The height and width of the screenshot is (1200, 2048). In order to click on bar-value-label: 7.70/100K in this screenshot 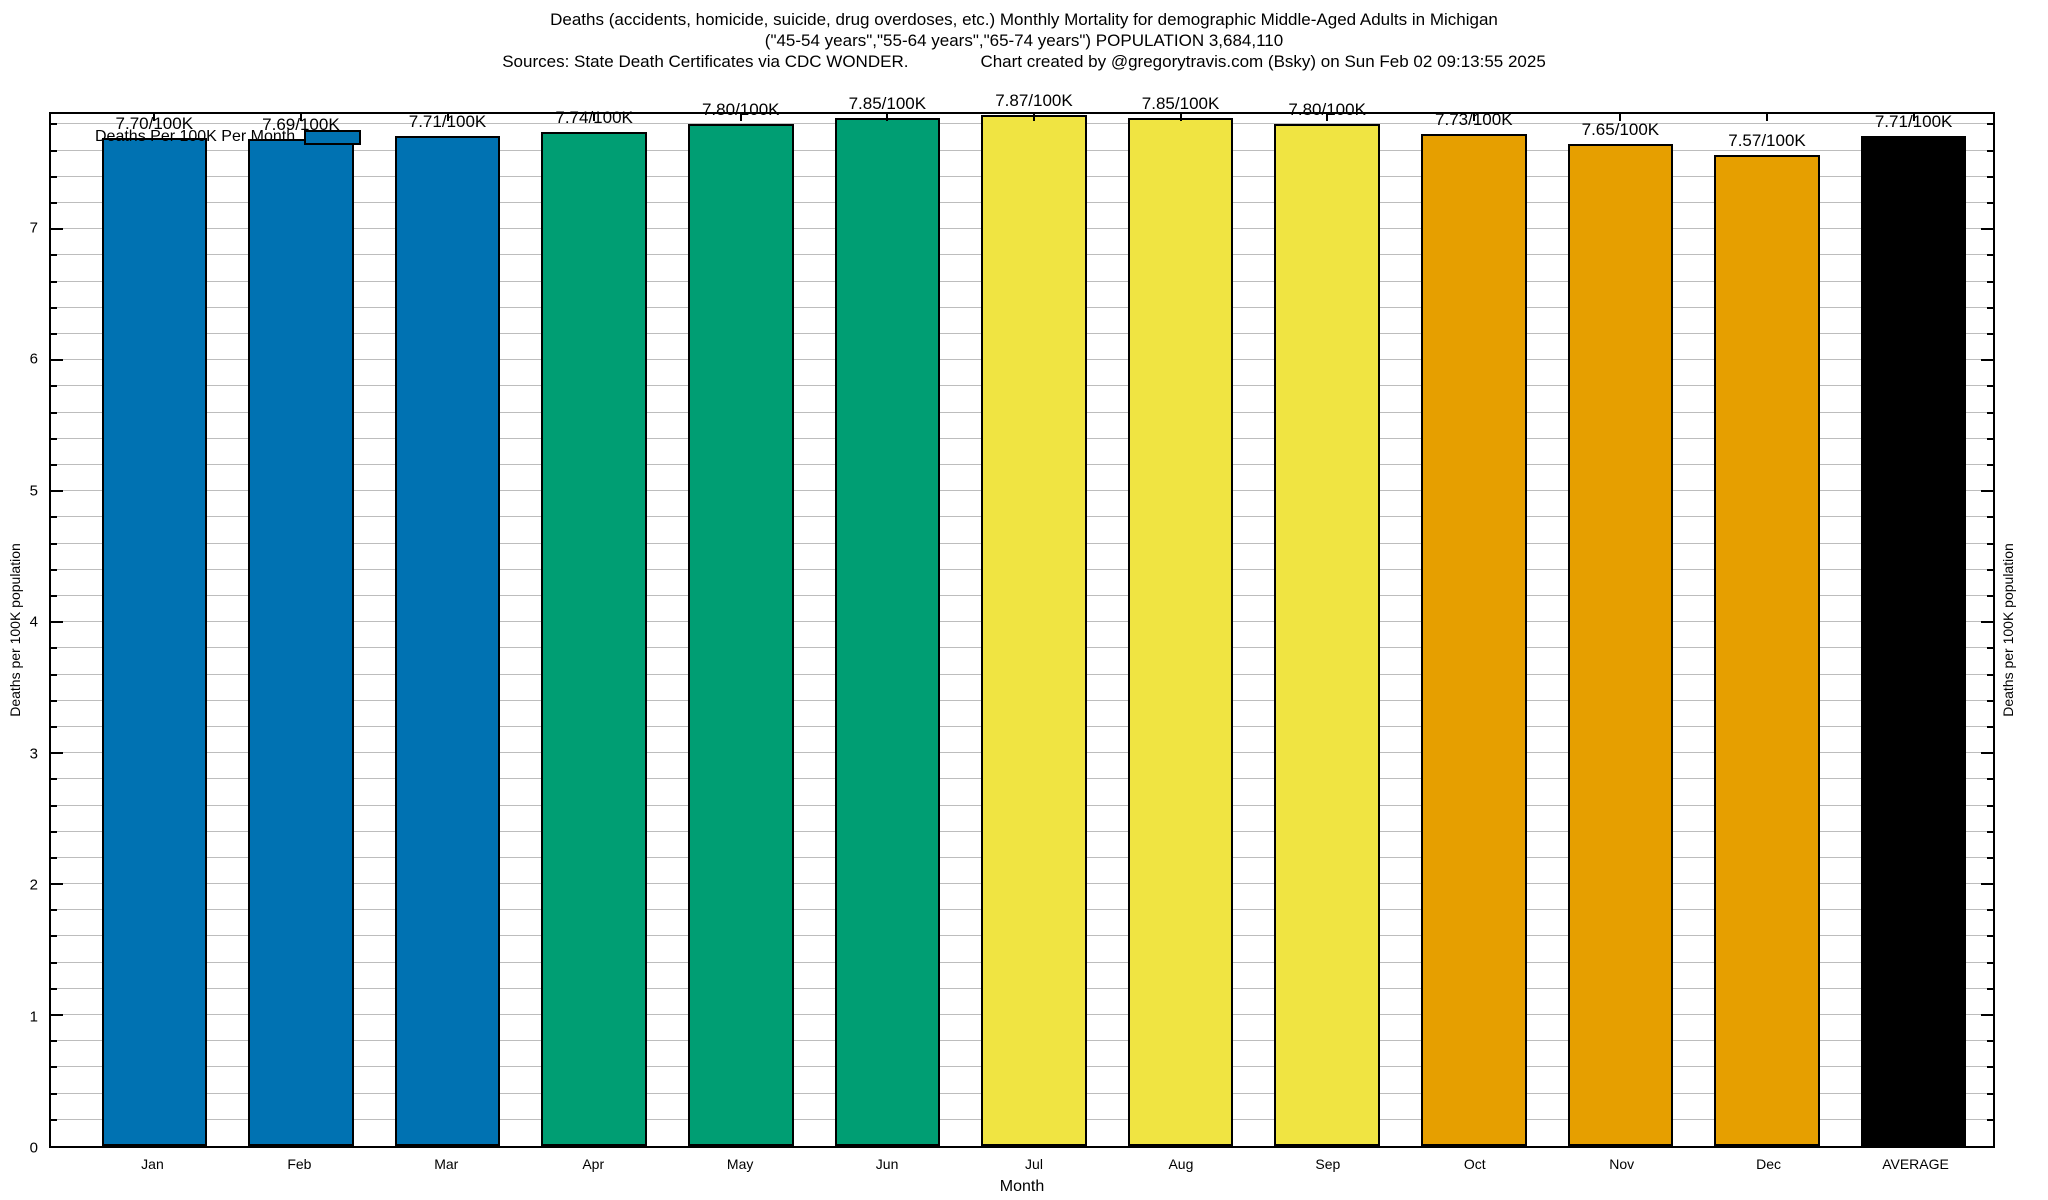, I will do `click(154, 123)`.